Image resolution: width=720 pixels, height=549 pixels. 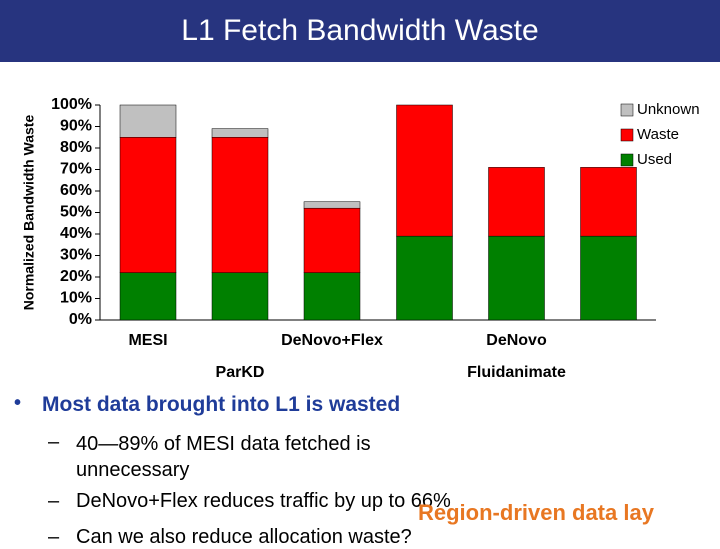 I want to click on x-tick-label: DeNovo, so click(x=516, y=340).